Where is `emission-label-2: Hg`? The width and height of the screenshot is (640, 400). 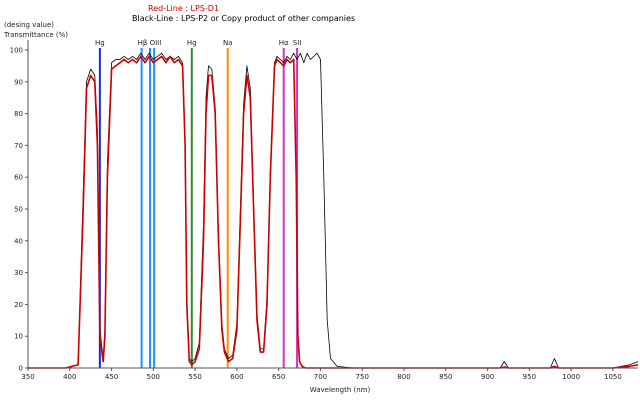 emission-label-2: Hg is located at coordinates (192, 43).